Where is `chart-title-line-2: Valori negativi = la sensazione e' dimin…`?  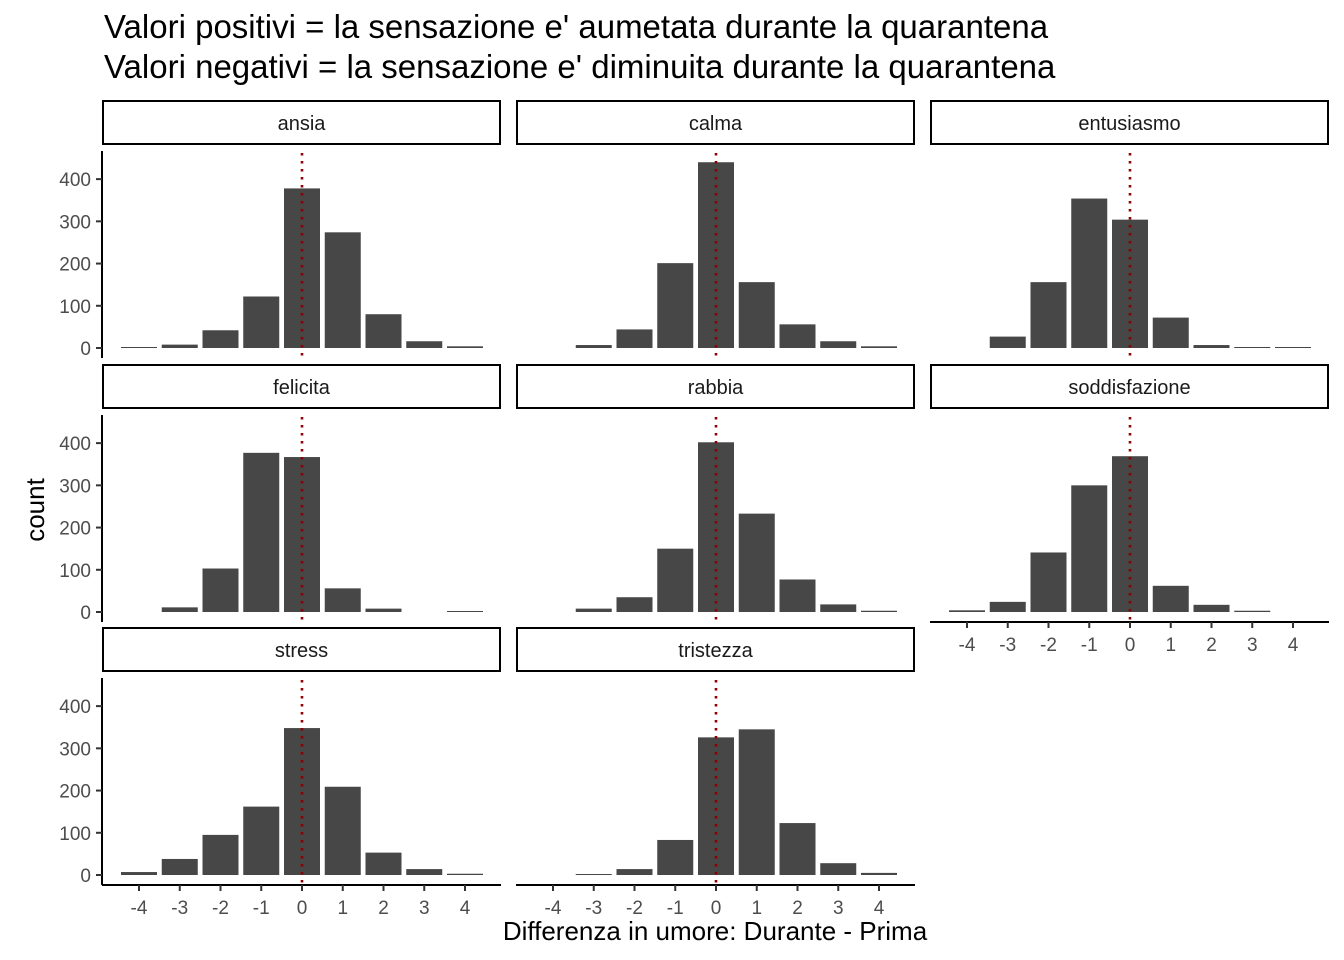 chart-title-line-2: Valori negativi = la sensazione e' dimin… is located at coordinates (580, 66).